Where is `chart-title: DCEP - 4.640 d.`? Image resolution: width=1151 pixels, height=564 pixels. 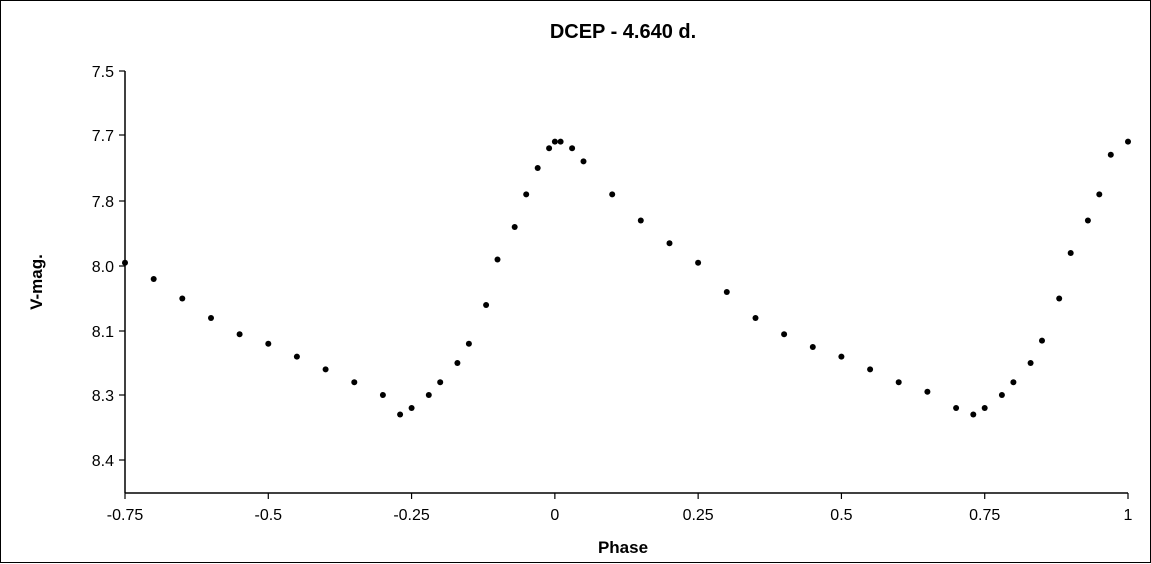 chart-title: DCEP - 4.640 d. is located at coordinates (623, 32).